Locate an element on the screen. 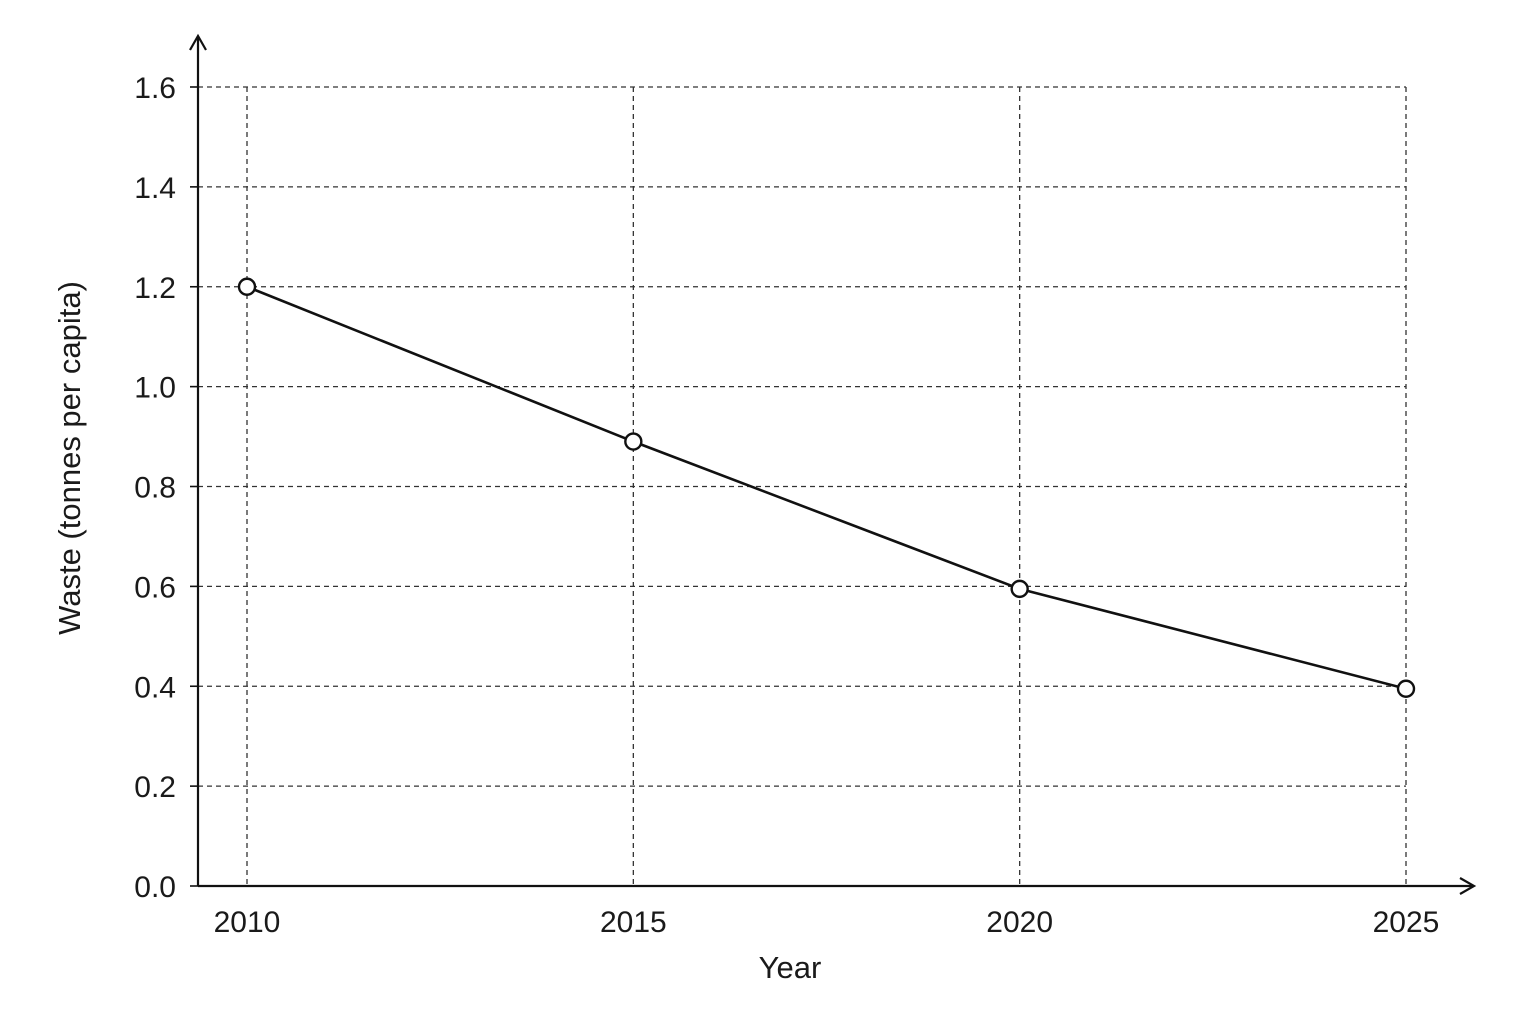 The image size is (1536, 1024). x-tick-label: 2010 is located at coordinates (247, 922).